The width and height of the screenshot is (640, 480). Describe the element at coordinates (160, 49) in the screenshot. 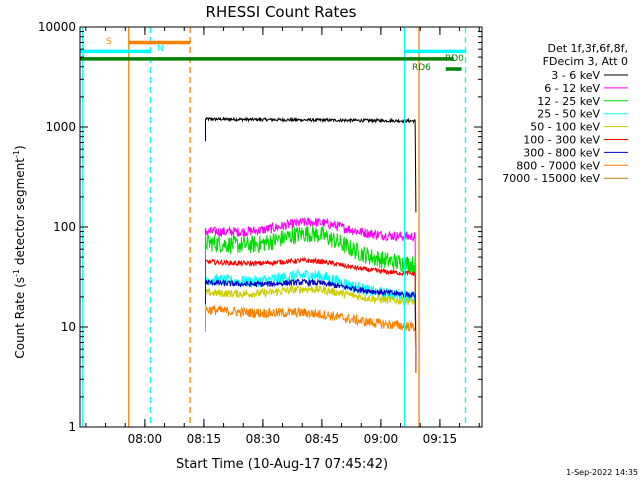

I see `flag-label-n: N` at that location.